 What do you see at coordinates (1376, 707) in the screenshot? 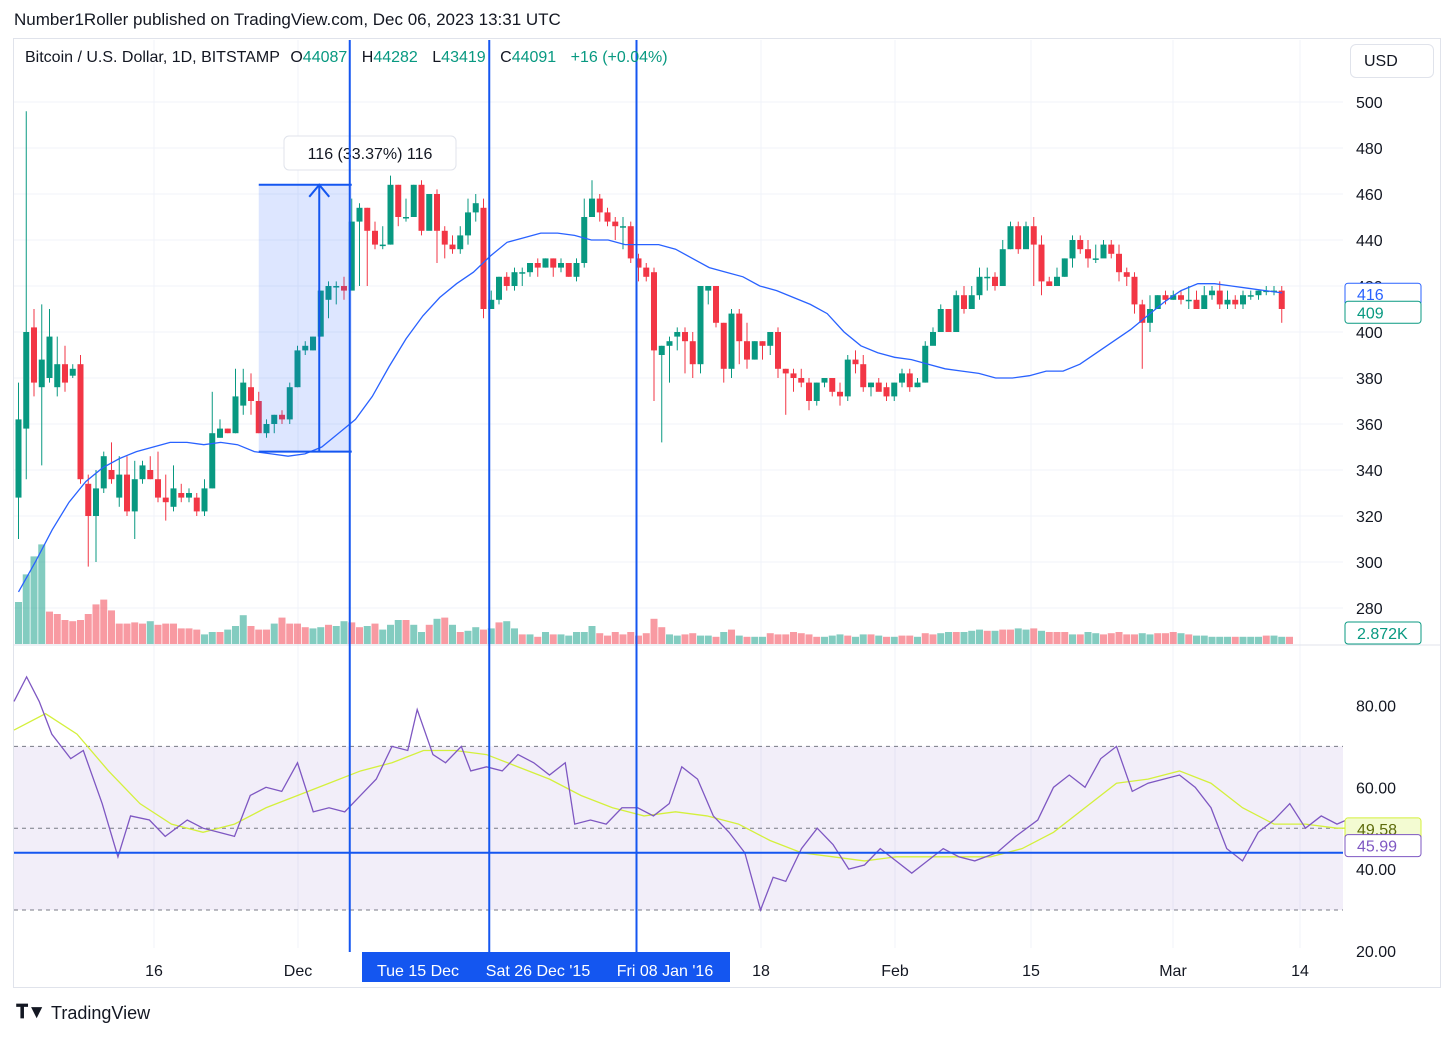
I see `rsi-tick: 80.00` at bounding box center [1376, 707].